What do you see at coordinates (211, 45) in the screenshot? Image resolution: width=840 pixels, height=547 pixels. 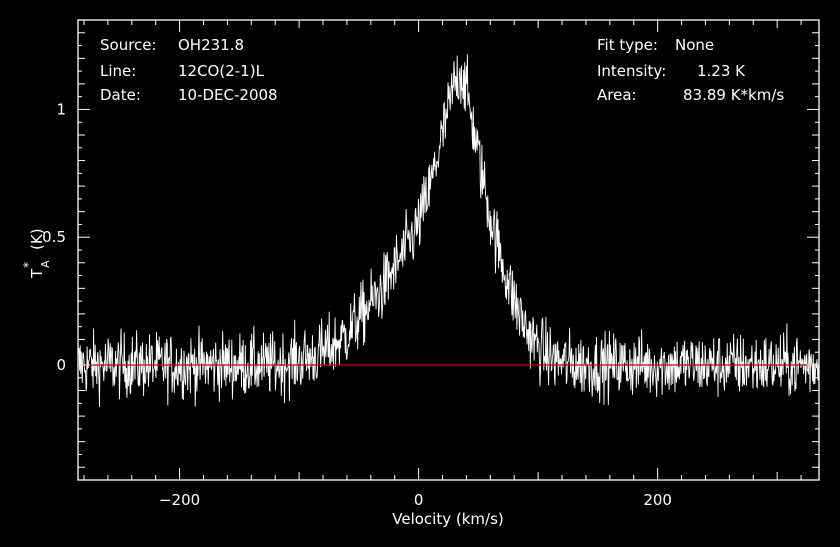 I see `info-value-source: OH231.8` at bounding box center [211, 45].